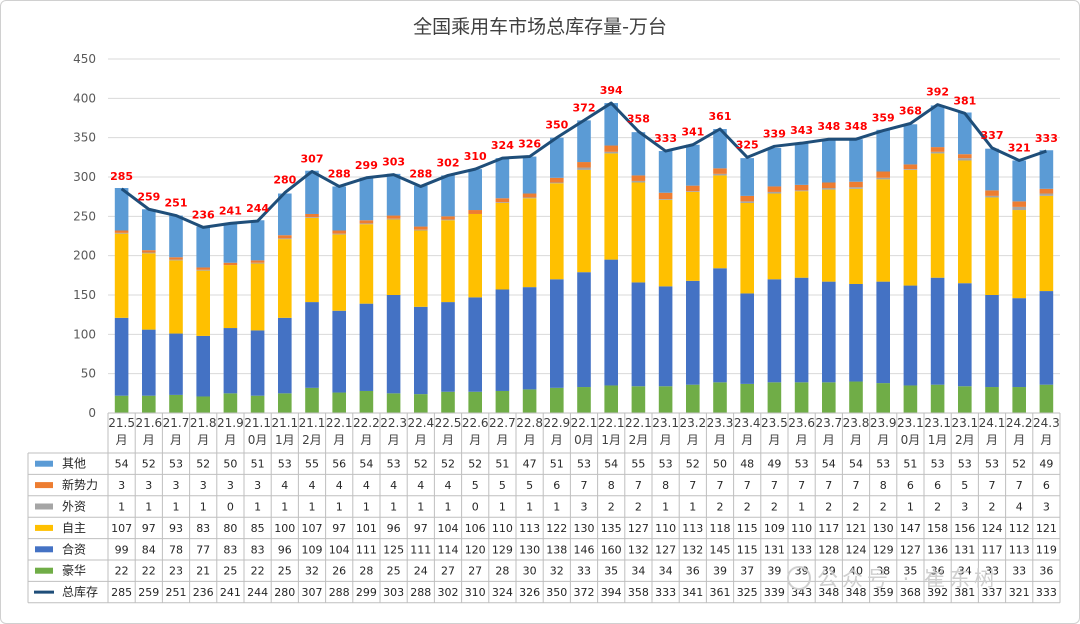 The width and height of the screenshot is (1080, 624). Describe the element at coordinates (203, 571) in the screenshot. I see `table-cell: 21` at that location.